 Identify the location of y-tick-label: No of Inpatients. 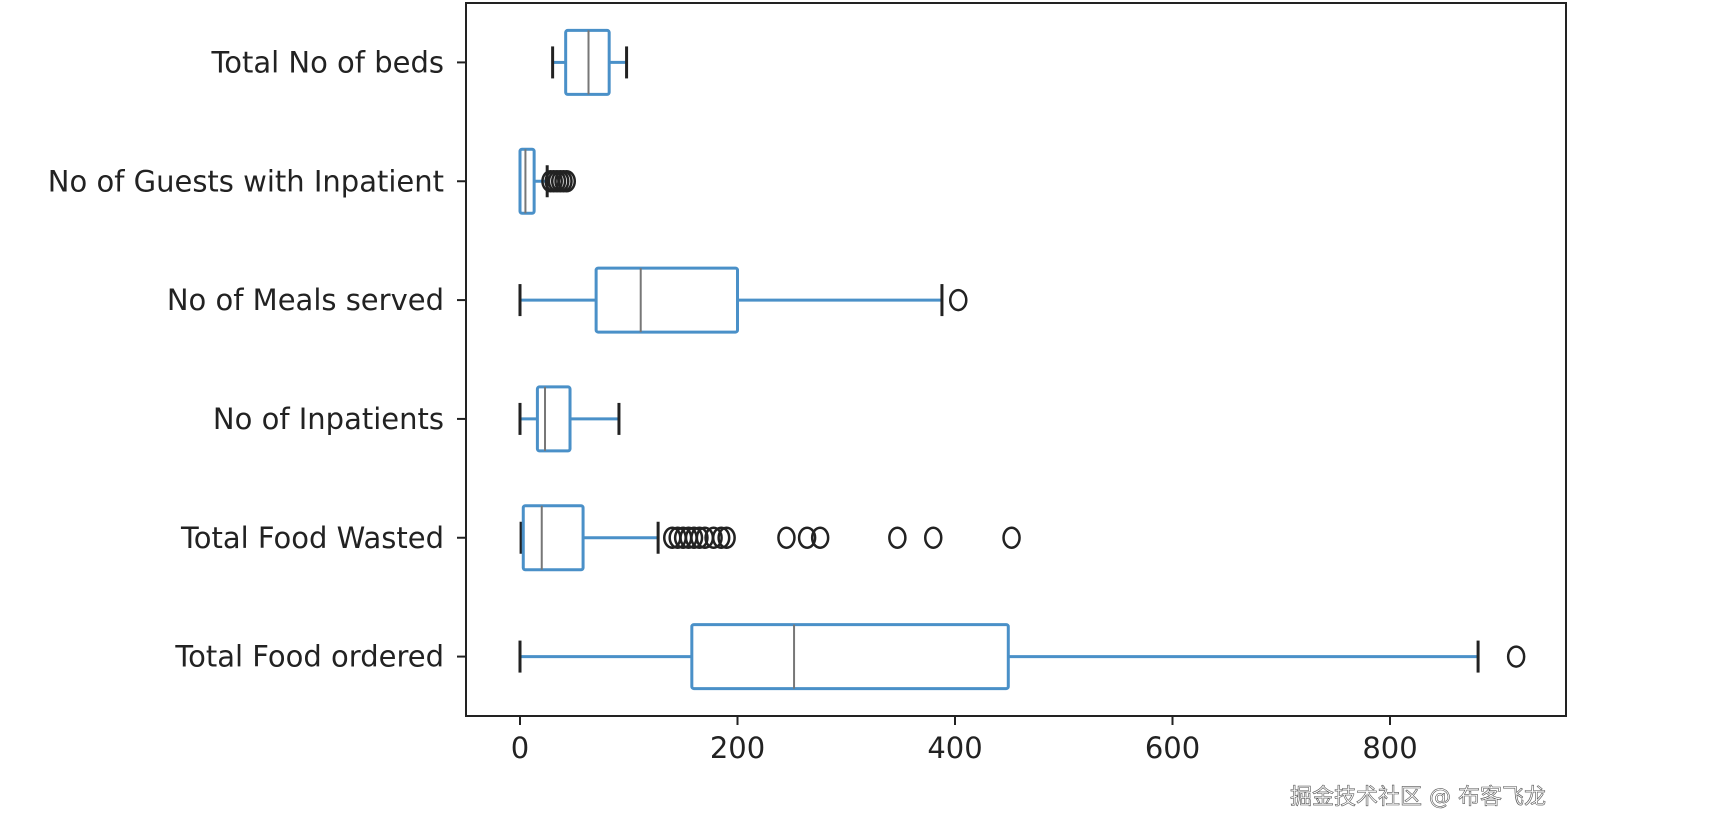
(328, 419).